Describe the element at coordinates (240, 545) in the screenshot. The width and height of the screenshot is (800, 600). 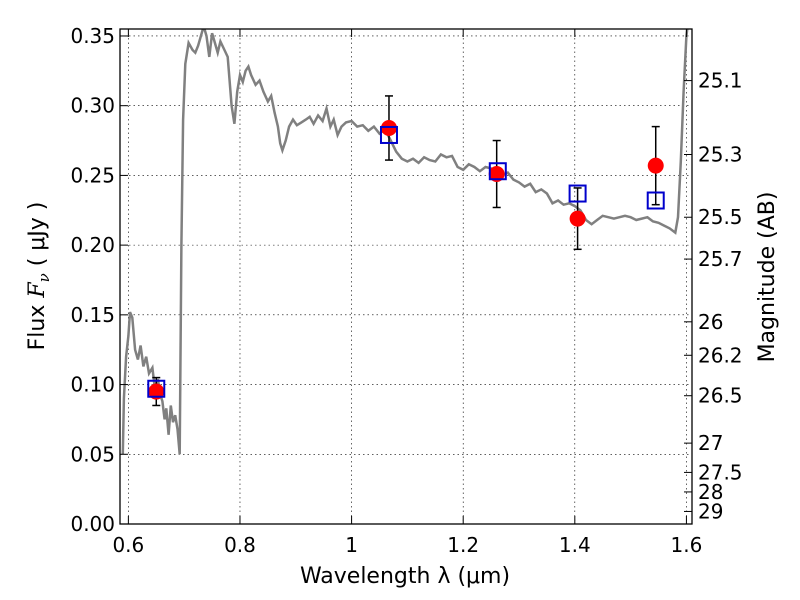
I see `x-tick-label: 0.8` at that location.